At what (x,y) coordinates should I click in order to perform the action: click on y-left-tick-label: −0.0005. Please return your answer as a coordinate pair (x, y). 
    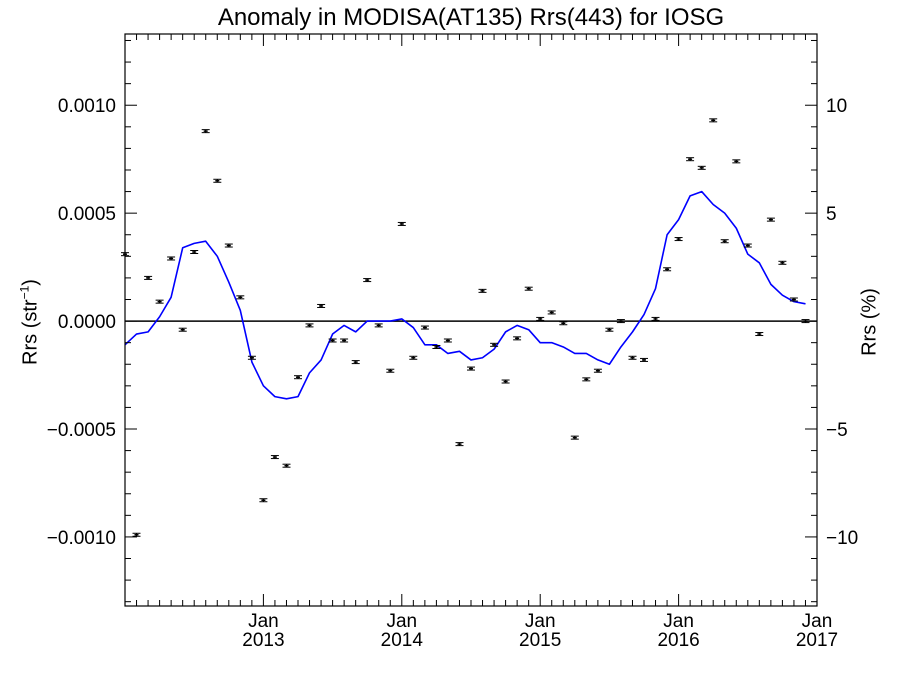
    Looking at the image, I should click on (81, 430).